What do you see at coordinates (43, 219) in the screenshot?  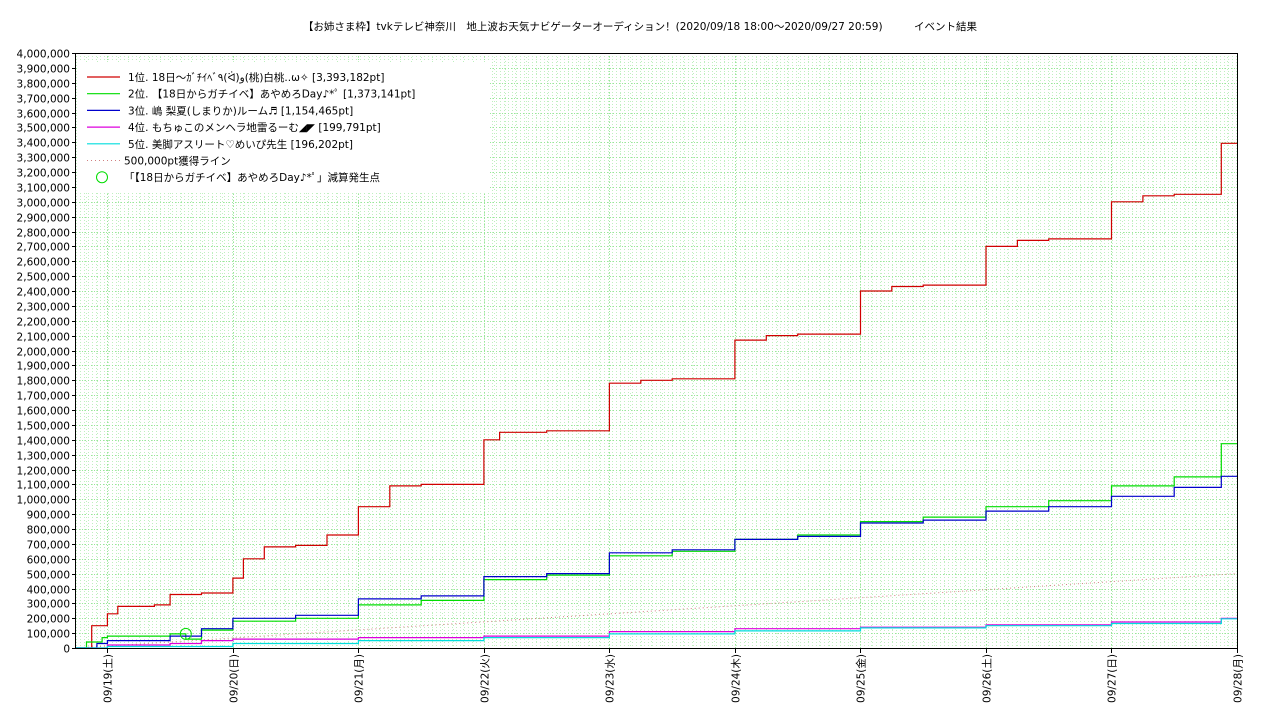 I see `y-tick-label: 2,900,000` at bounding box center [43, 219].